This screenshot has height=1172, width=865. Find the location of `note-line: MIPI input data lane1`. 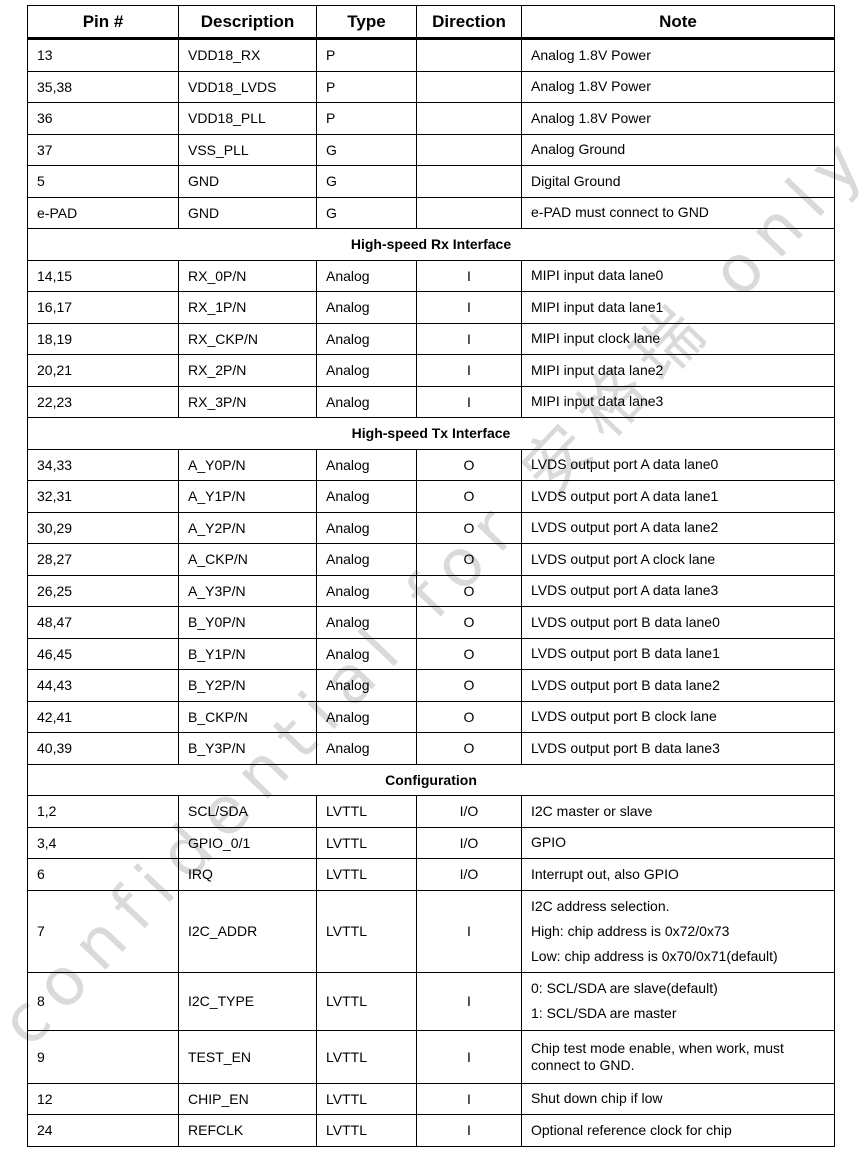

note-line: MIPI input data lane1 is located at coordinates (597, 306).